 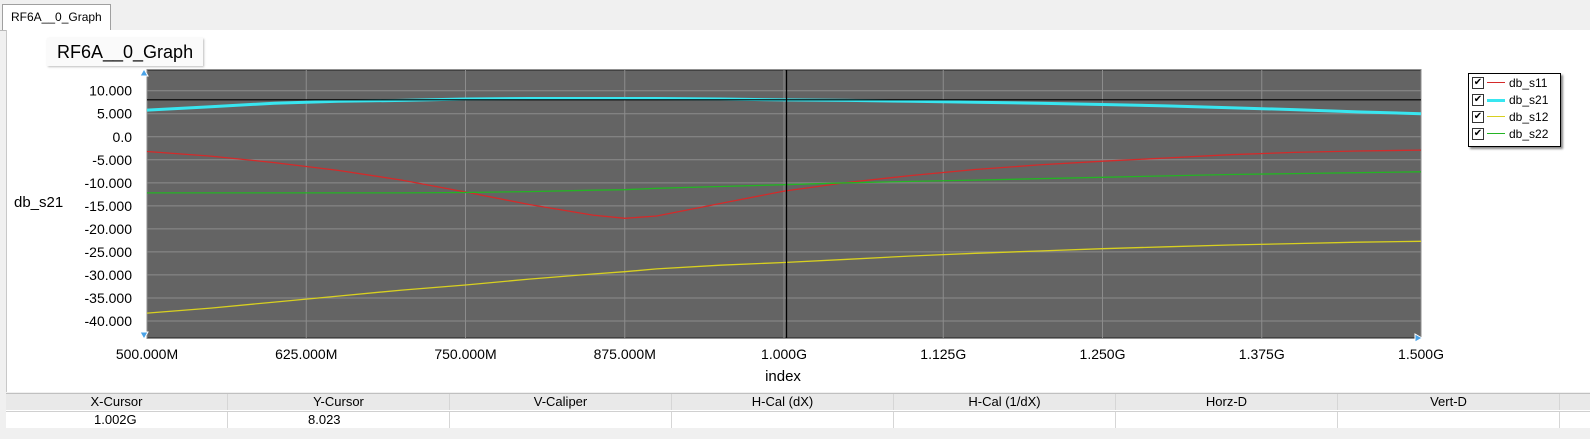 What do you see at coordinates (339, 402) in the screenshot?
I see `cursor-table-header-cell: Y-Cursor` at bounding box center [339, 402].